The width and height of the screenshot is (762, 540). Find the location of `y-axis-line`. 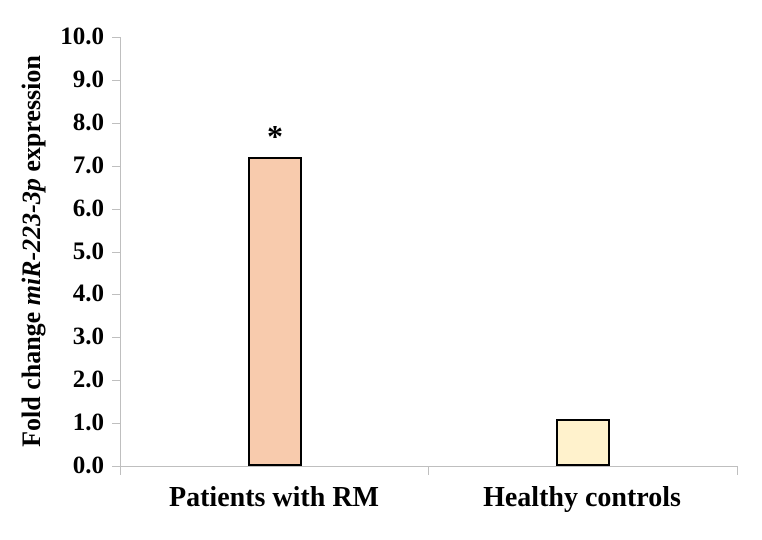

y-axis-line is located at coordinates (120, 252).